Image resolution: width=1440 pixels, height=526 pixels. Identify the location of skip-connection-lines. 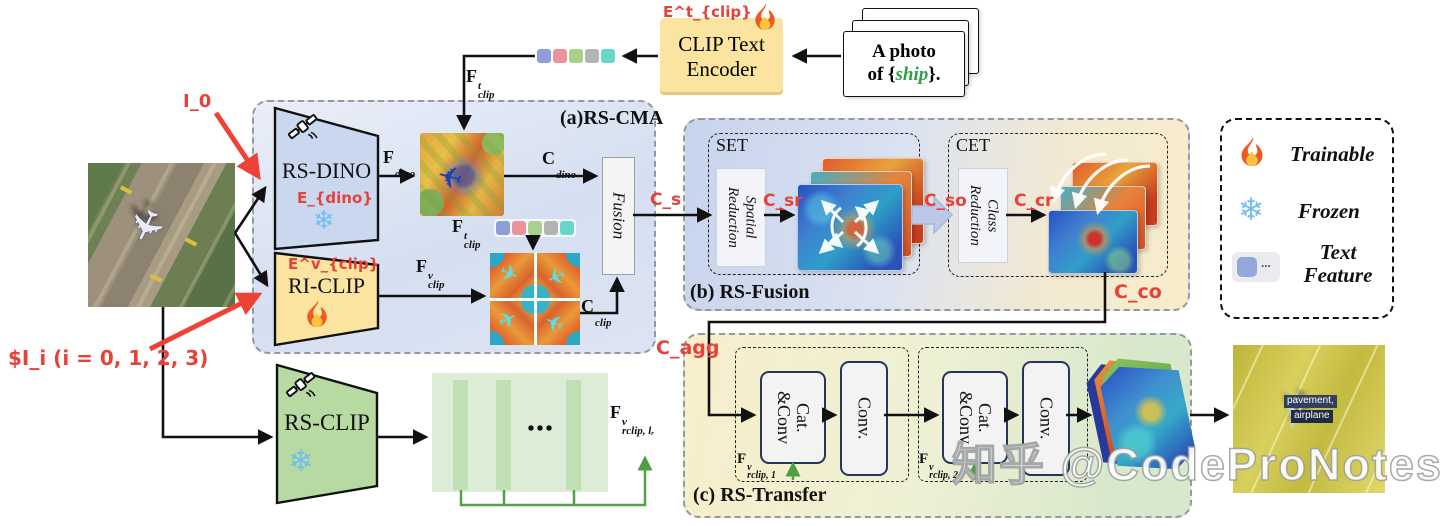
(721, 481).